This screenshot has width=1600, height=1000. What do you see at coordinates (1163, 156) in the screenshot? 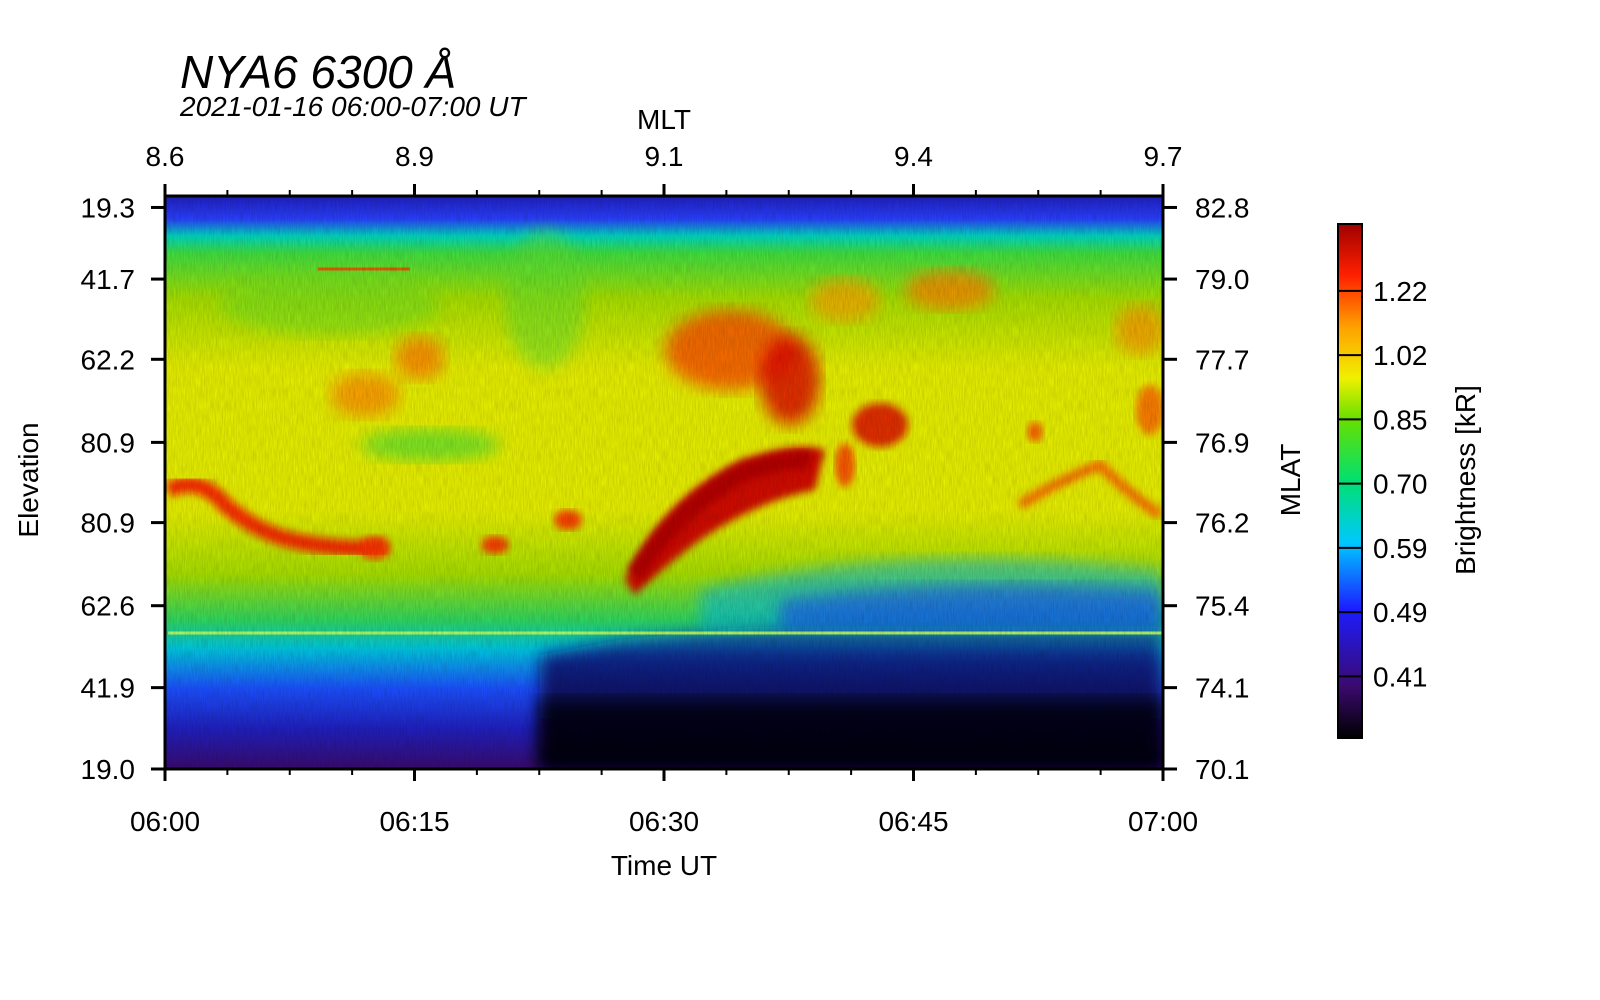
I see `top-tick-label: 9.7` at bounding box center [1163, 156].